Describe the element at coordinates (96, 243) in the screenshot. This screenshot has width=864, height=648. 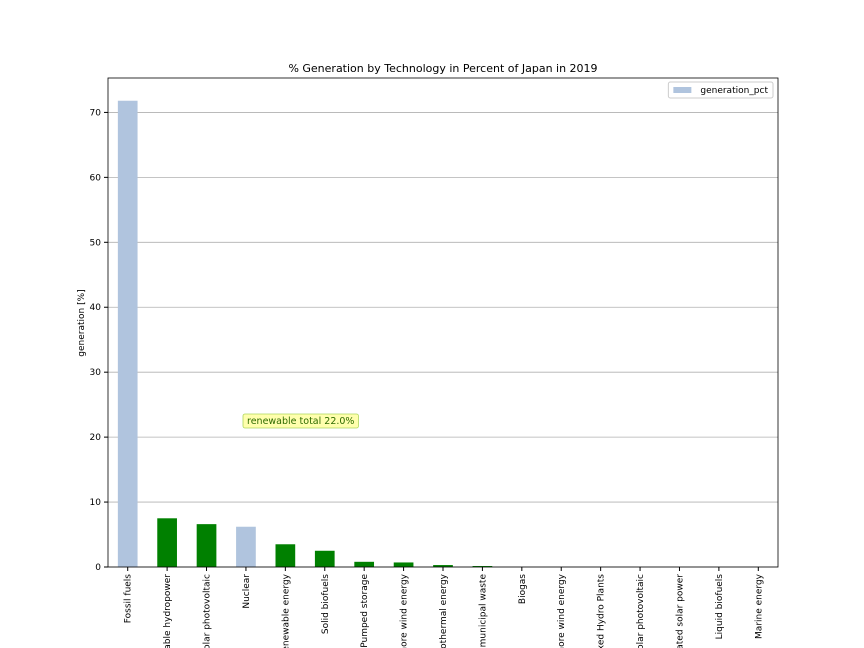
I see `y-tick-label: 50` at that location.